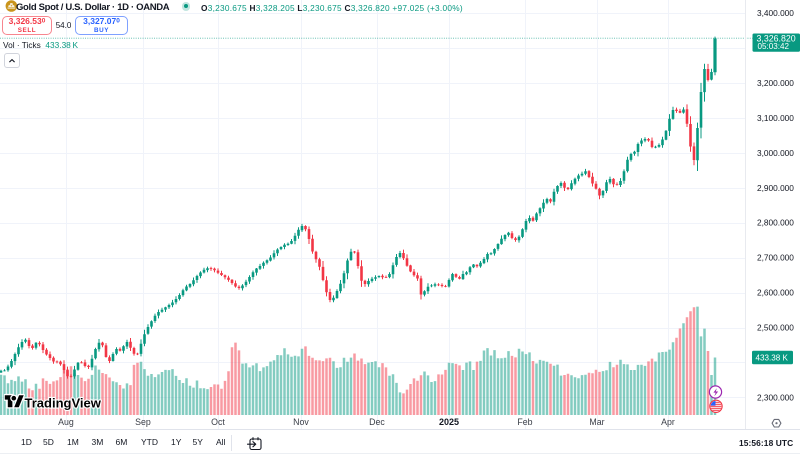 Image resolution: width=800 pixels, height=460 pixels. Describe the element at coordinates (775, 188) in the screenshot. I see `svg-text: 2,900.000` at that location.